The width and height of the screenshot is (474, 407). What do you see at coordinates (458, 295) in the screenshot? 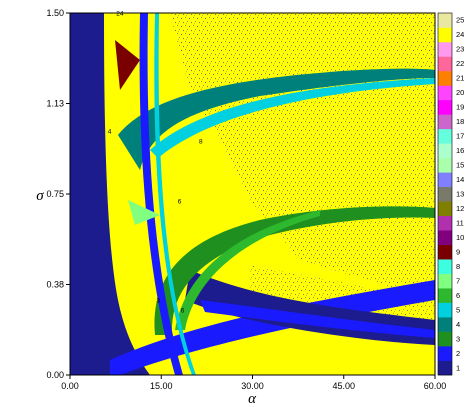
I see `colorbar-label: 6` at bounding box center [458, 295].